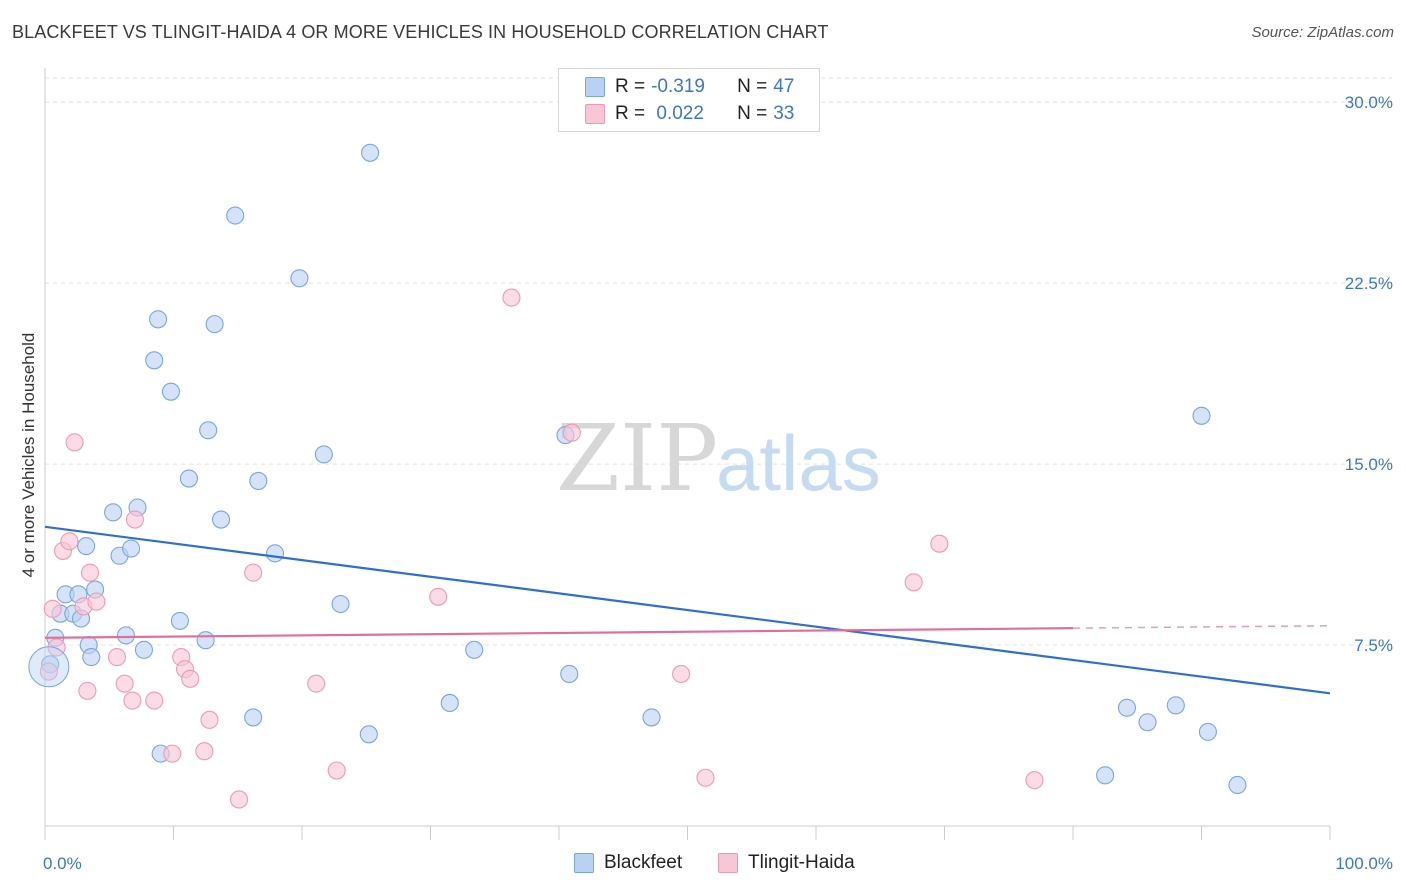 The width and height of the screenshot is (1406, 892). What do you see at coordinates (801, 862) in the screenshot?
I see `legend-label-tlingit: Tlingit-Haida` at bounding box center [801, 862].